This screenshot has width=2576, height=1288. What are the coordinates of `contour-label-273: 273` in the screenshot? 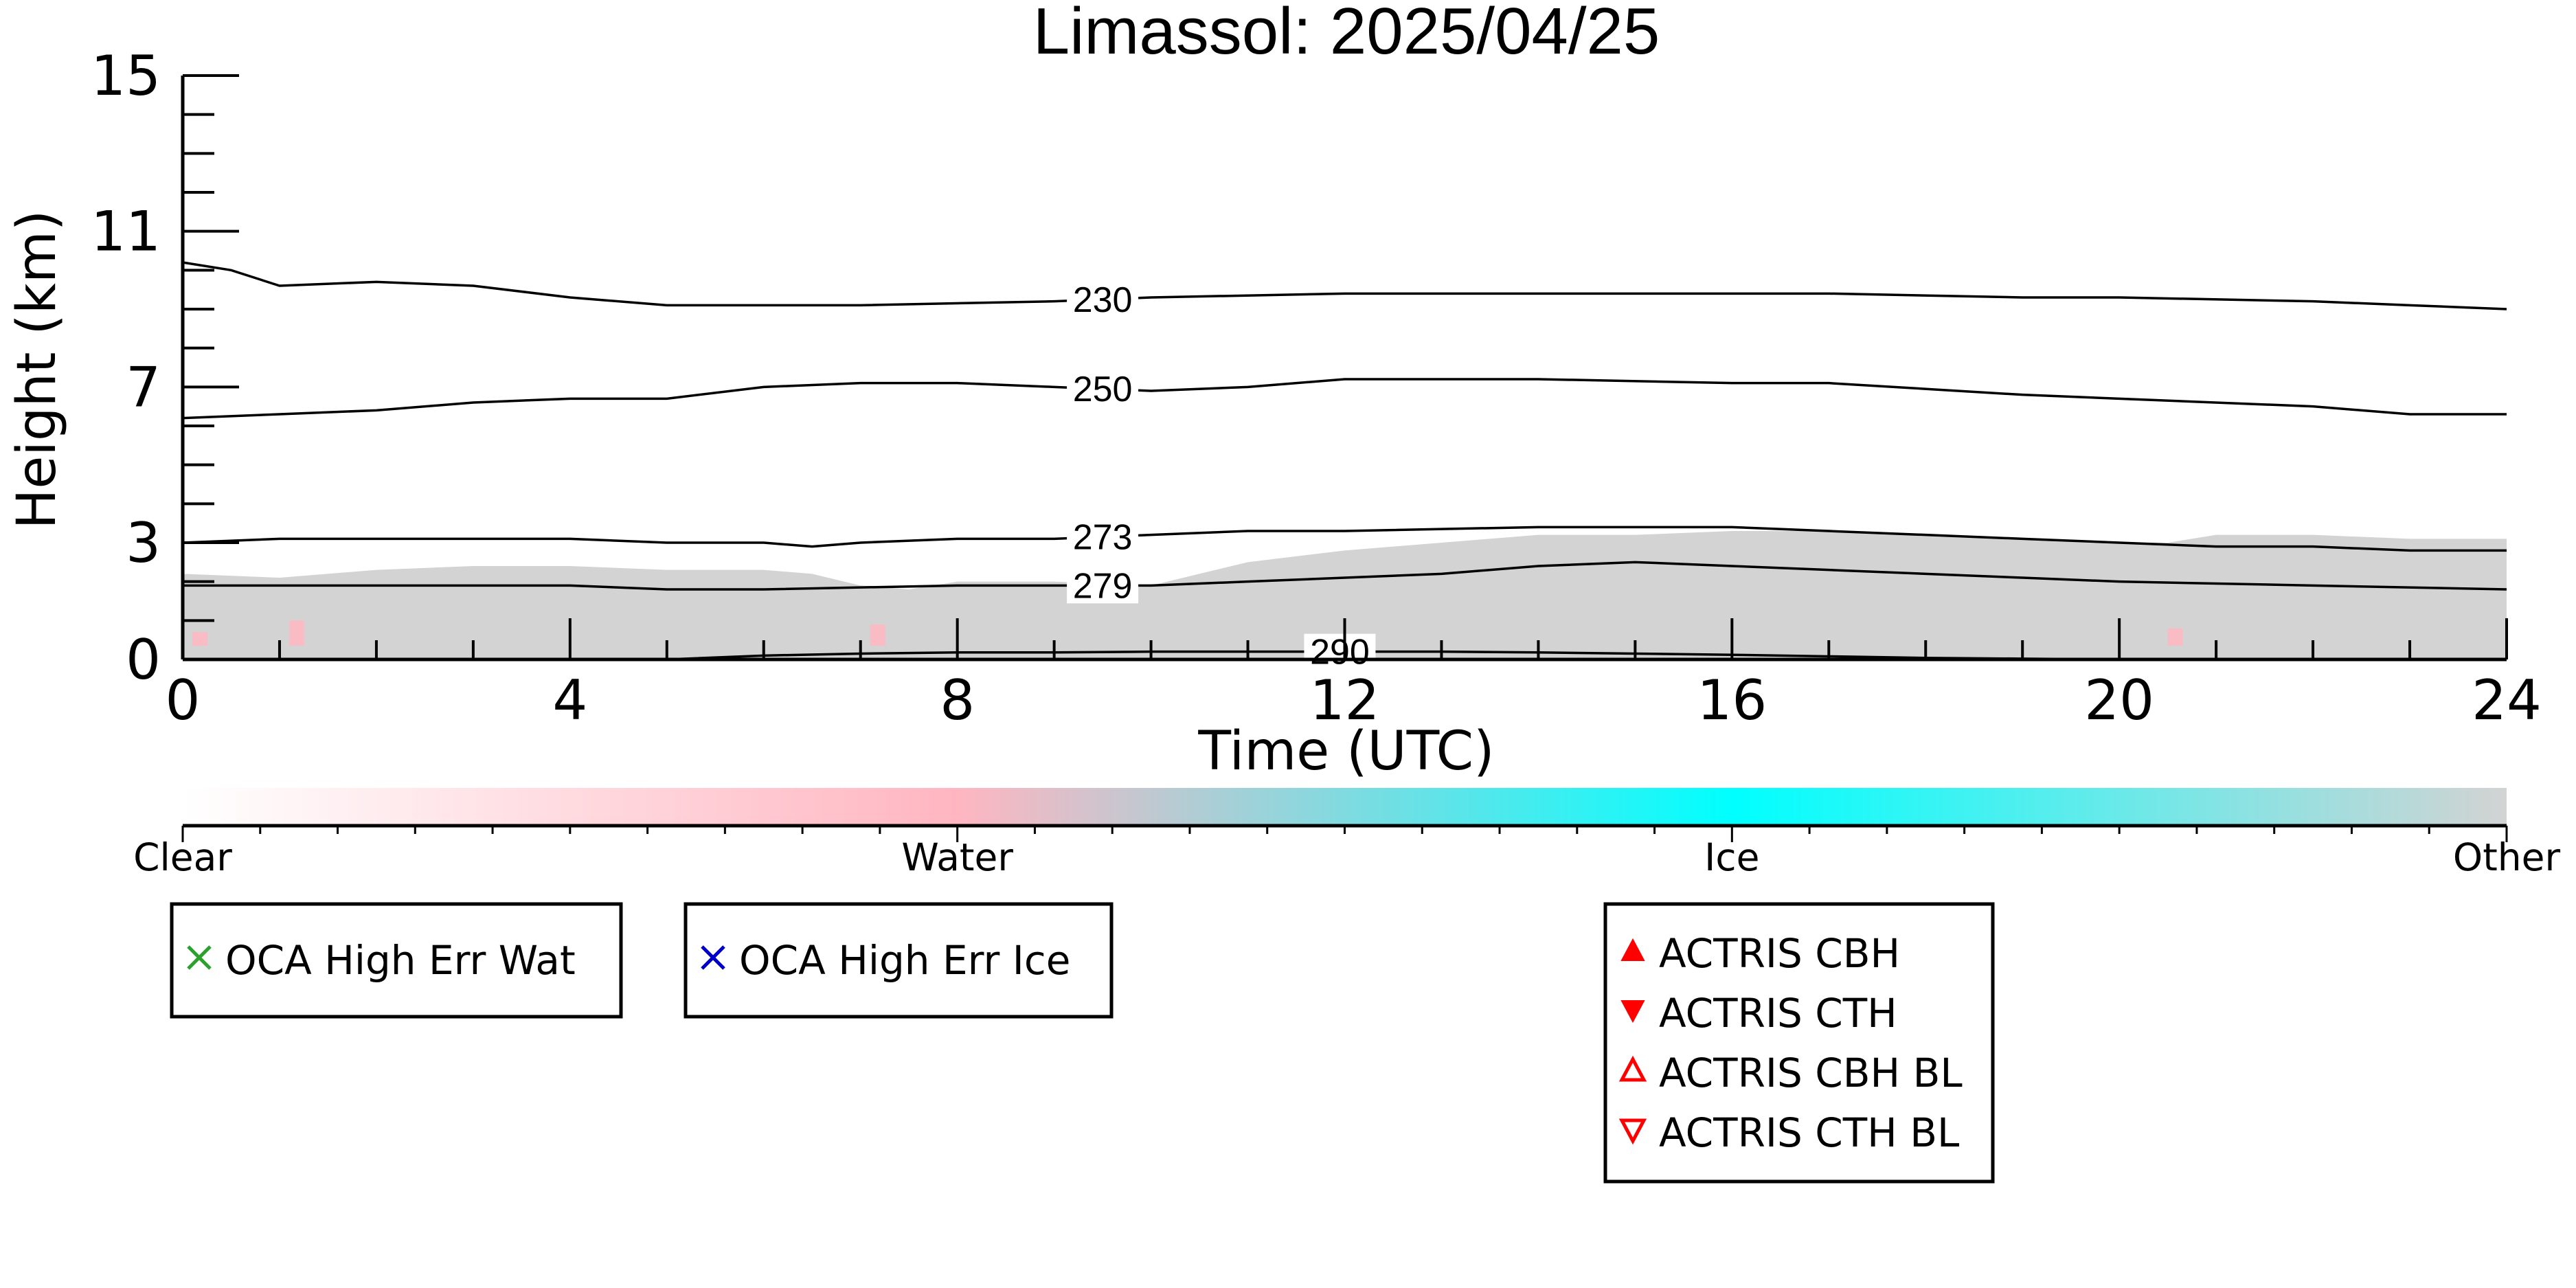 It's located at (1103, 538).